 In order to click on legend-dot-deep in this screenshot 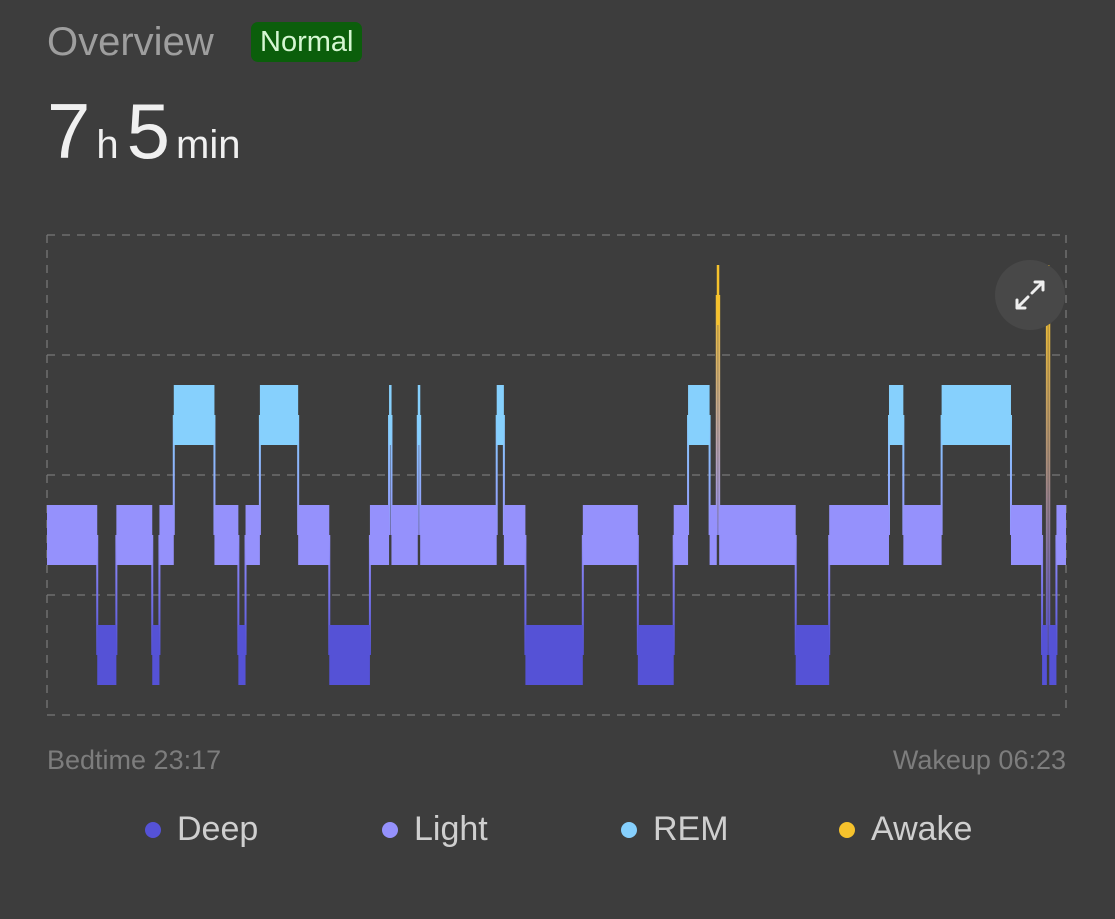, I will do `click(153, 829)`.